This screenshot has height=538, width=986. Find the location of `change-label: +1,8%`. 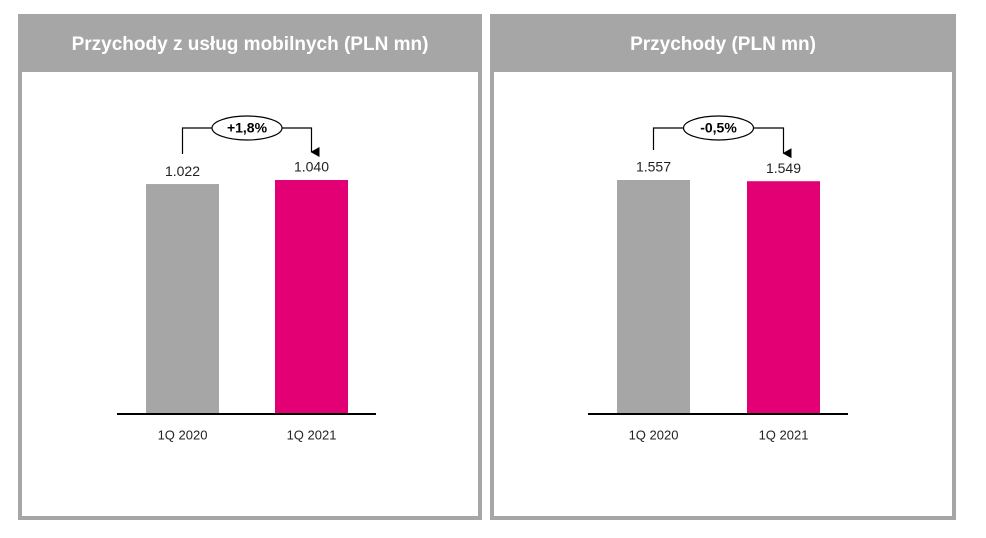

change-label: +1,8% is located at coordinates (247, 128).